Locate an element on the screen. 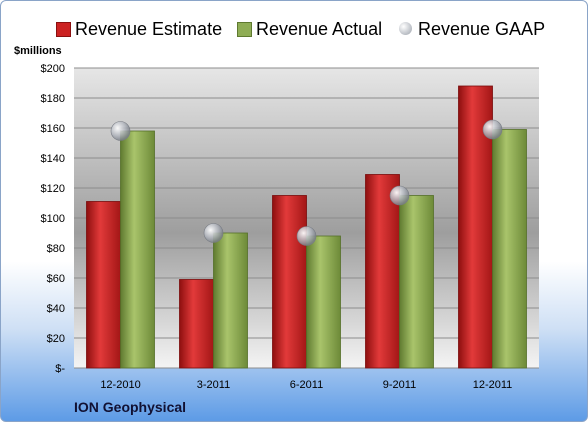  y-tick-label-3: $60 is located at coordinates (56, 279).